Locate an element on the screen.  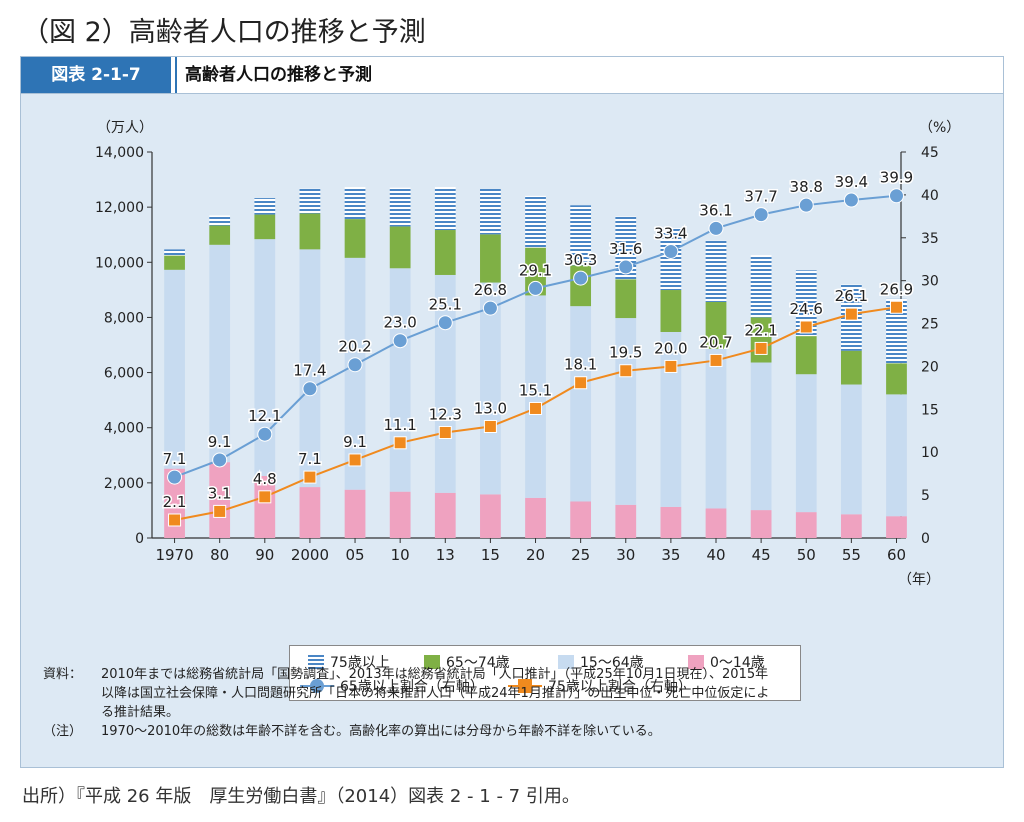
data-label-65ratio: 7.1 is located at coordinates (175, 459).